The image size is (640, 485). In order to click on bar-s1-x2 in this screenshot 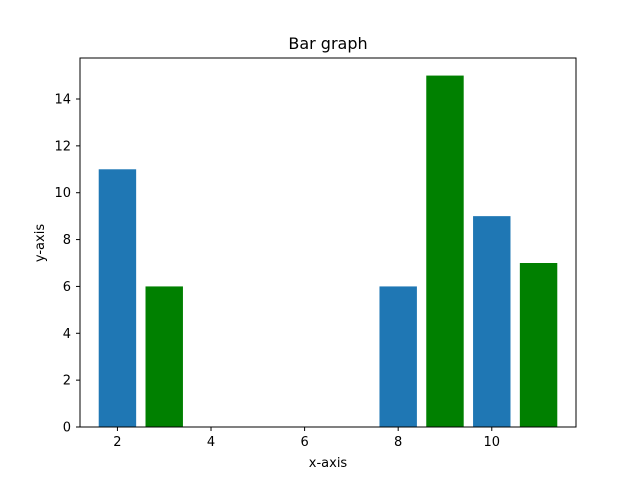, I will do `click(117, 298)`.